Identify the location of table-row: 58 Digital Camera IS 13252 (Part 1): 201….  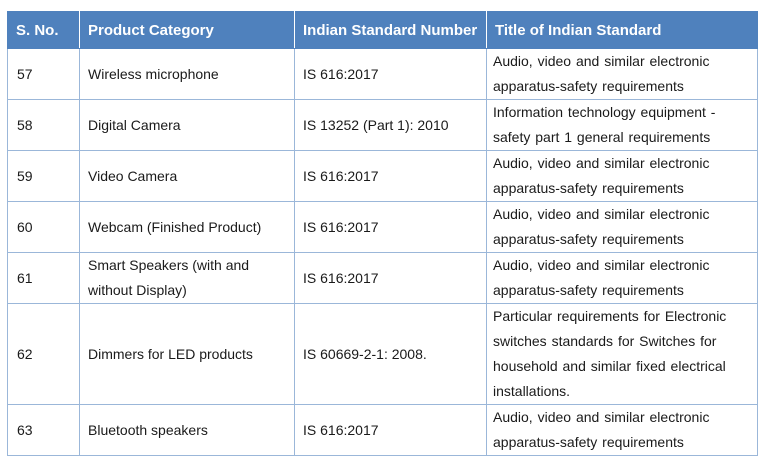
(382, 125).